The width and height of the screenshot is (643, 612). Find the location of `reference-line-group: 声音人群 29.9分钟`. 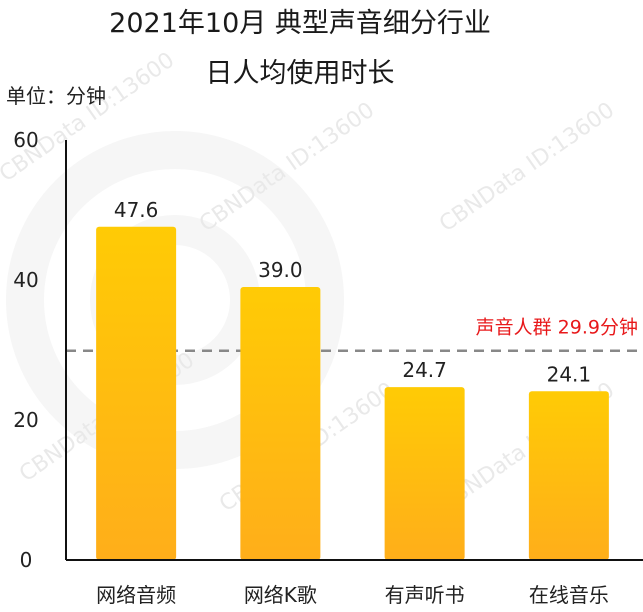

reference-line-group: 声音人群 29.9分钟 is located at coordinates (354, 334).